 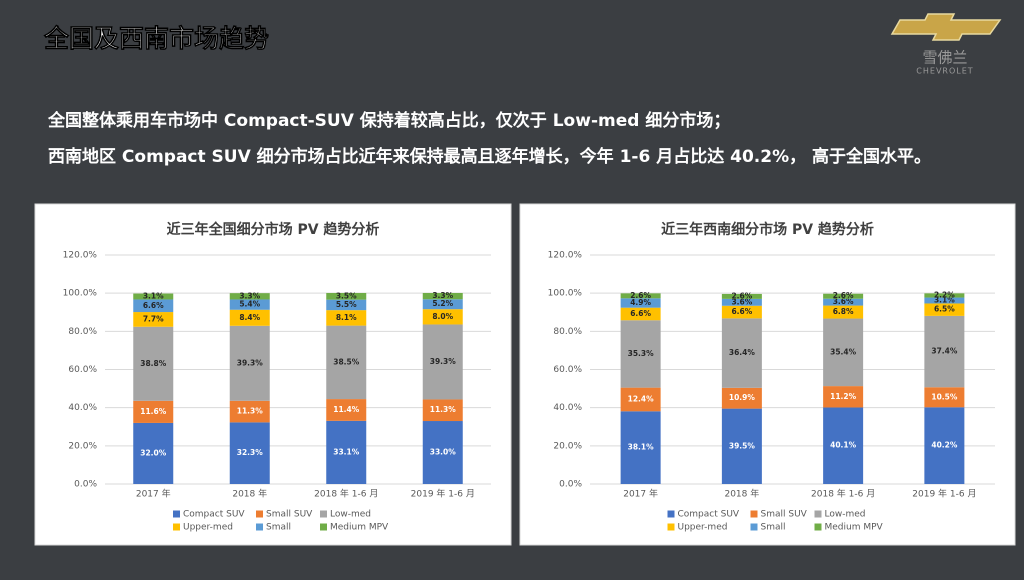 What do you see at coordinates (82, 446) in the screenshot?
I see `y-tick-label: 20.0%` at bounding box center [82, 446].